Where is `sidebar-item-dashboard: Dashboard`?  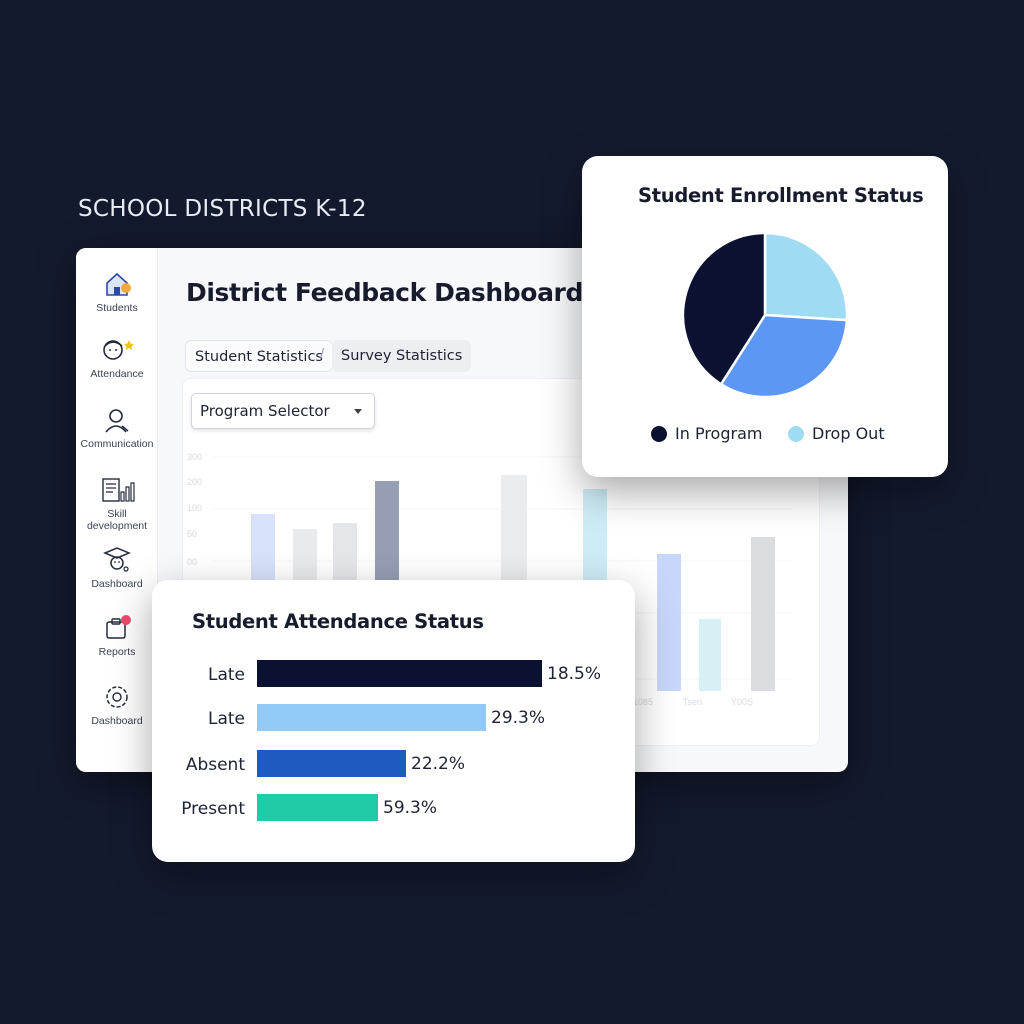 sidebar-item-dashboard: Dashboard is located at coordinates (117, 567).